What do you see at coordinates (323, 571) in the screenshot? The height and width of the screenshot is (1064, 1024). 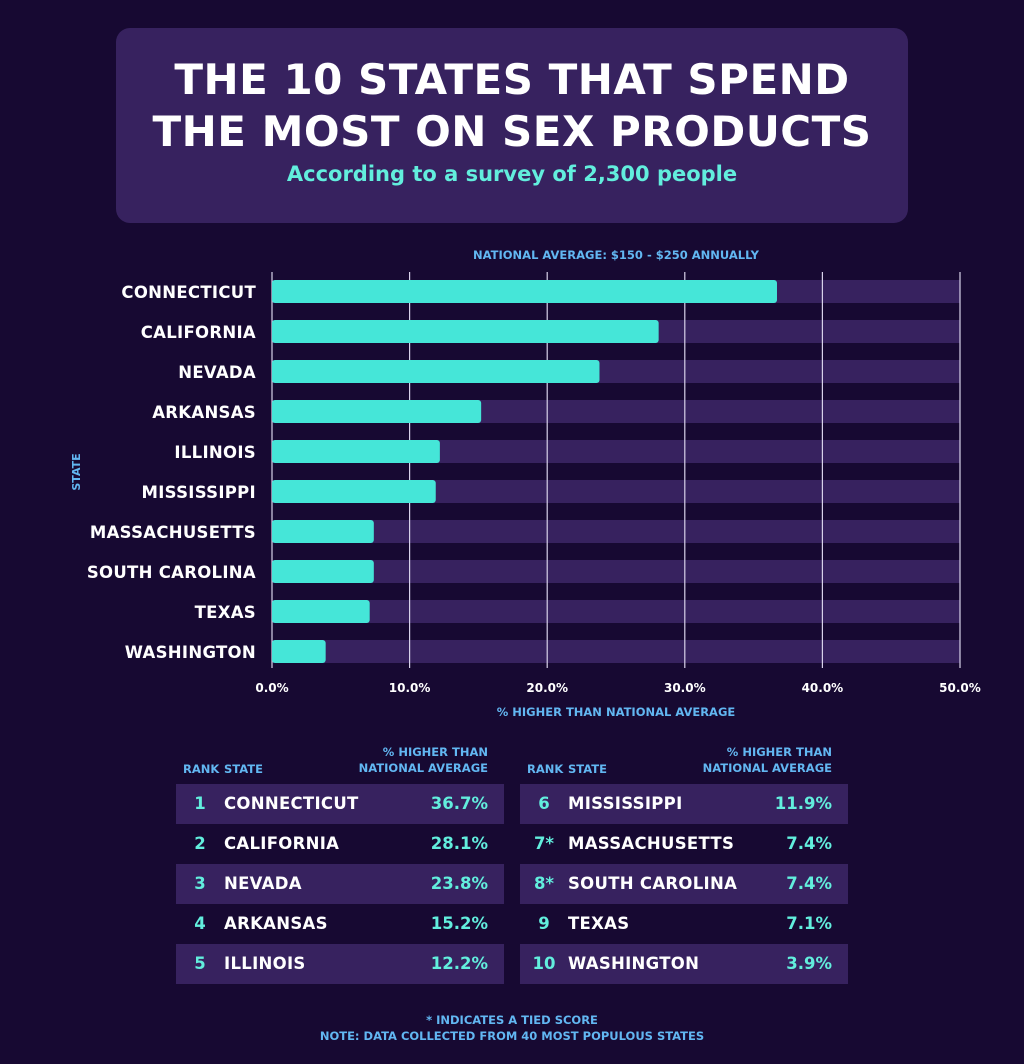 I see `bar-south-carolina` at bounding box center [323, 571].